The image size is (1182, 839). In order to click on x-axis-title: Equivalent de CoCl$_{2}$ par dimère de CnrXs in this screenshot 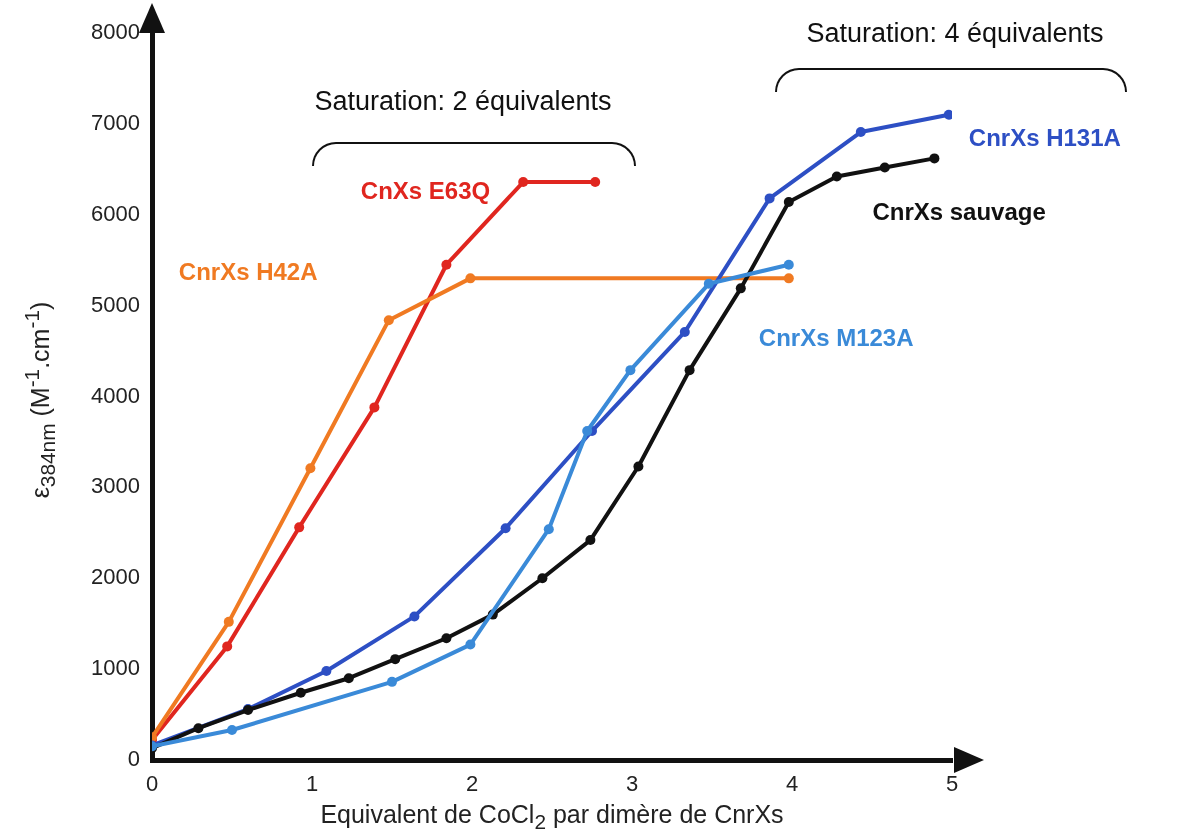, I will do `click(552, 817)`.